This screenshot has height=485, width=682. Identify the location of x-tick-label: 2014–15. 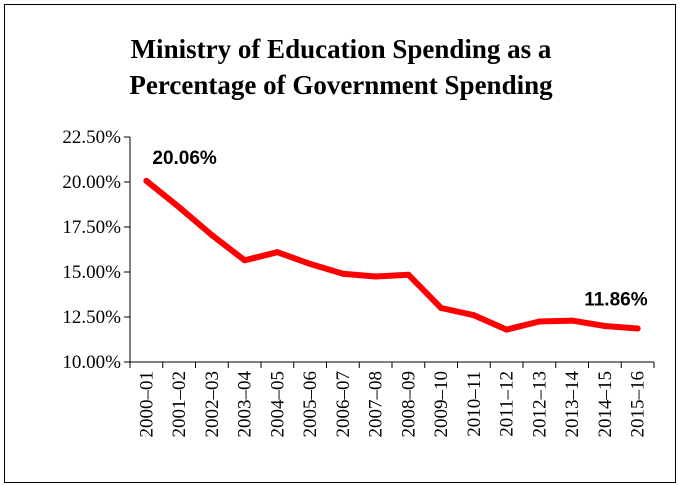
(605, 404).